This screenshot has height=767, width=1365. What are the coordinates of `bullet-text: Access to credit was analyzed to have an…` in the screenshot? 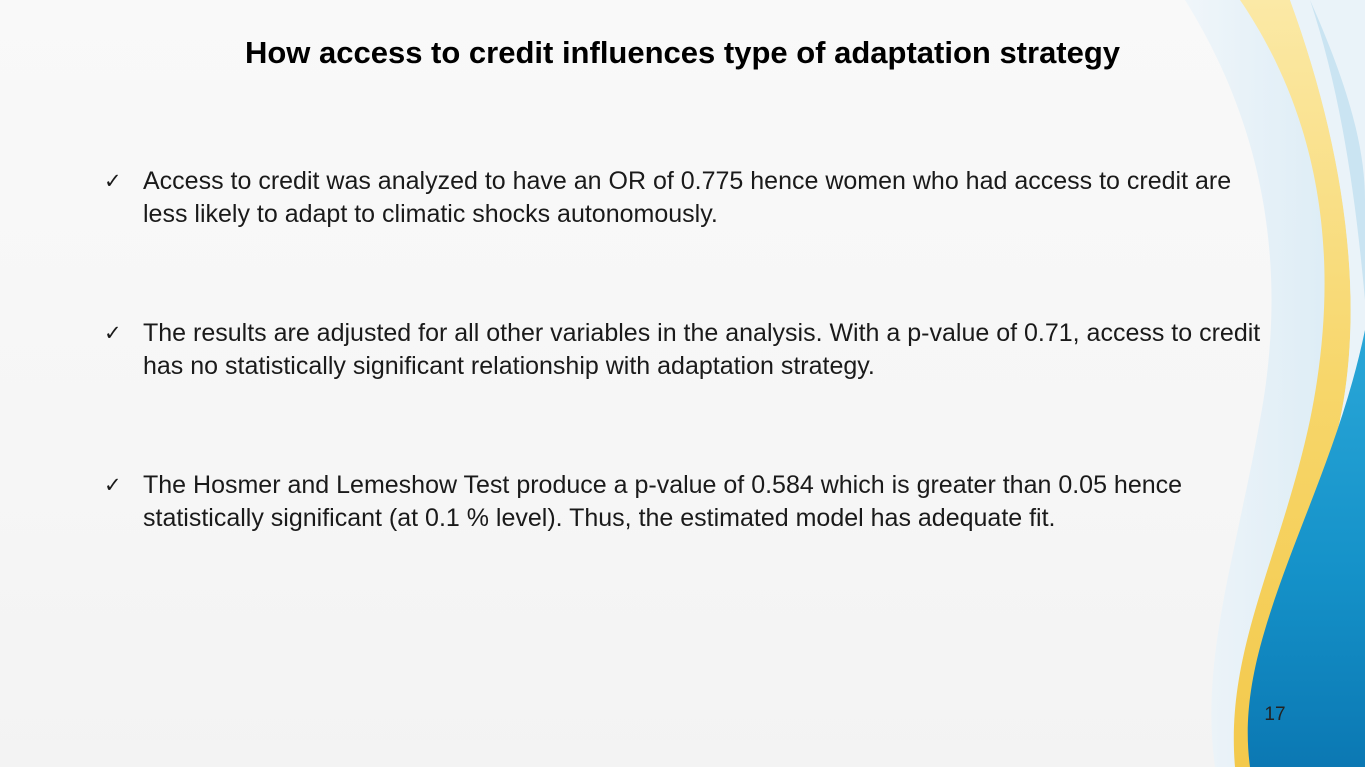 It's located at (687, 197).